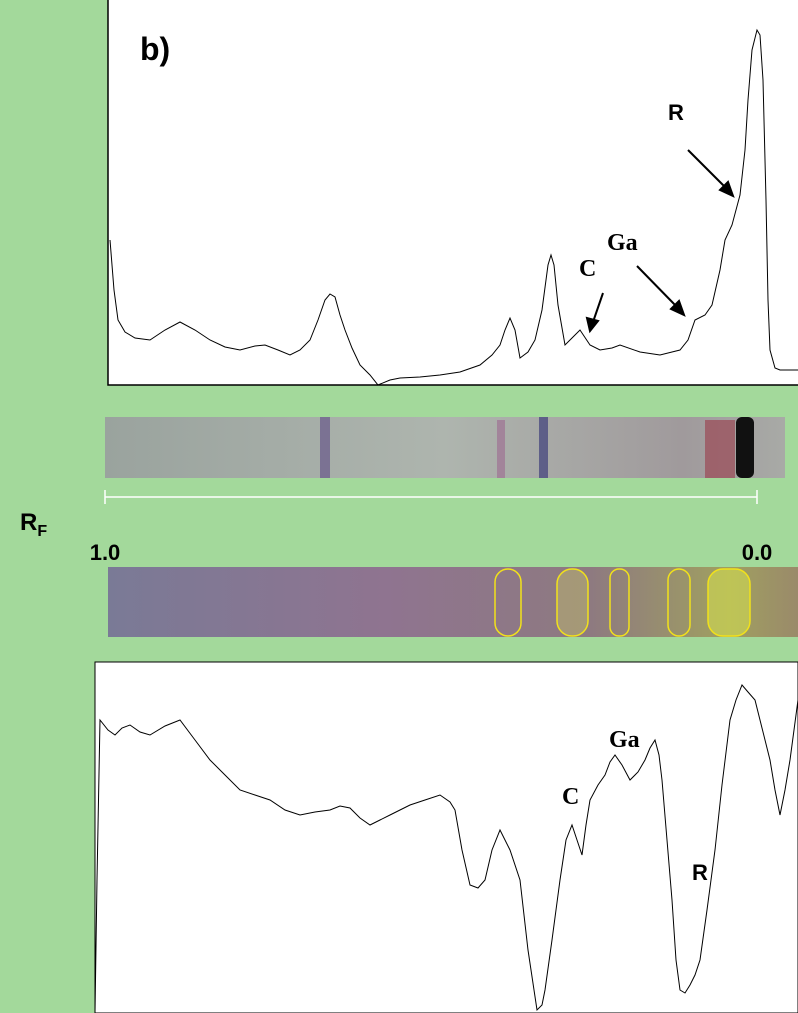 The image size is (798, 1013). What do you see at coordinates (42, 531) in the screenshot?
I see `rf-sub: F` at bounding box center [42, 531].